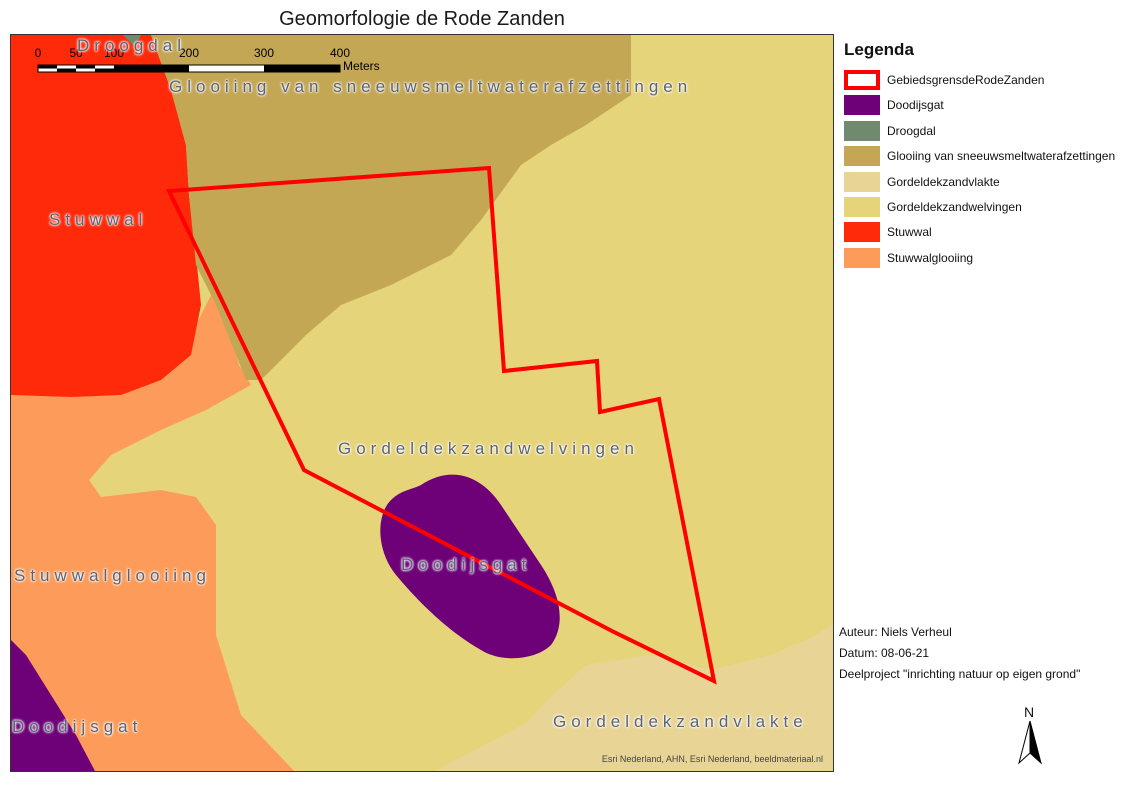  What do you see at coordinates (983, 131) in the screenshot?
I see `legend-item-droogdal: Droogdal` at bounding box center [983, 131].